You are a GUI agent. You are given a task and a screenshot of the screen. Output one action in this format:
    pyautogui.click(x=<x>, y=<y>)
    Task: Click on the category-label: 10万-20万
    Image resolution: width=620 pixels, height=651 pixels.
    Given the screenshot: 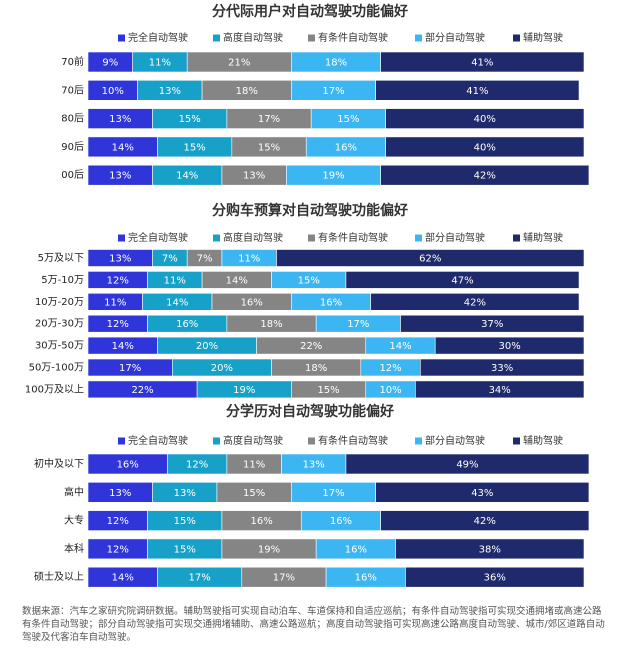 What is the action you would take?
    pyautogui.click(x=59, y=302)
    